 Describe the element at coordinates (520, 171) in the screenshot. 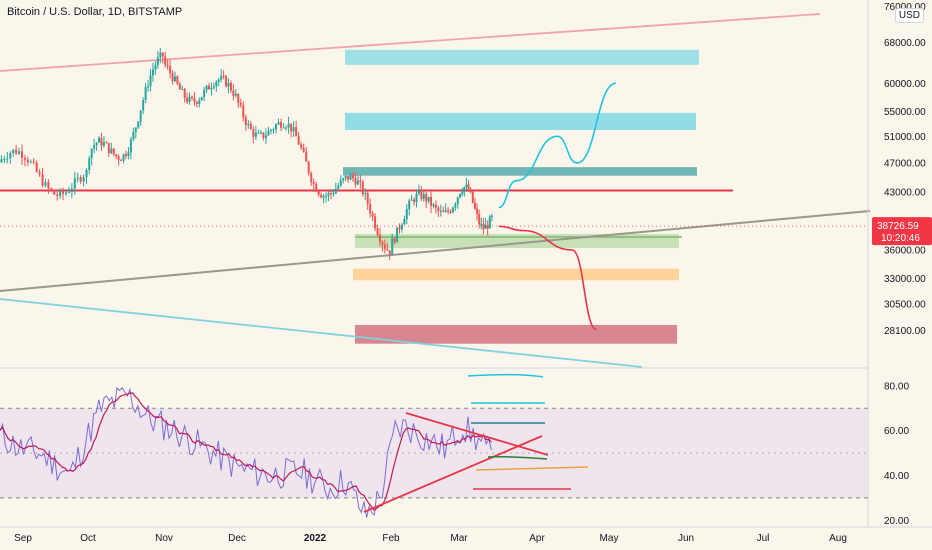

I see `zone-teal` at that location.